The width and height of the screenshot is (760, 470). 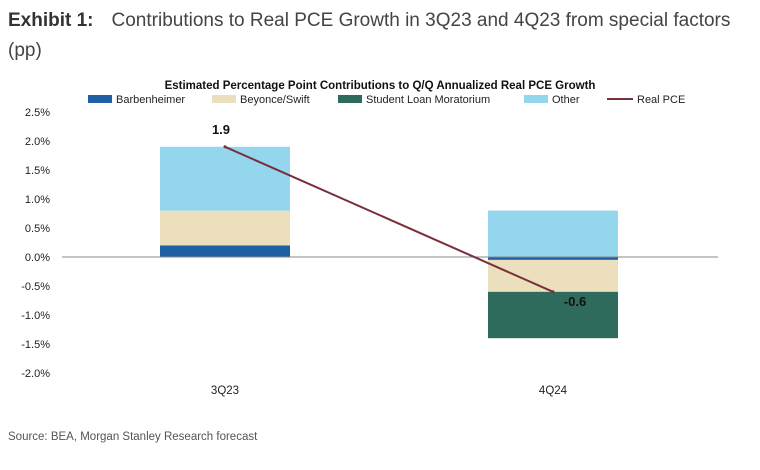 I want to click on x-tick-label: 3Q23, so click(x=225, y=391).